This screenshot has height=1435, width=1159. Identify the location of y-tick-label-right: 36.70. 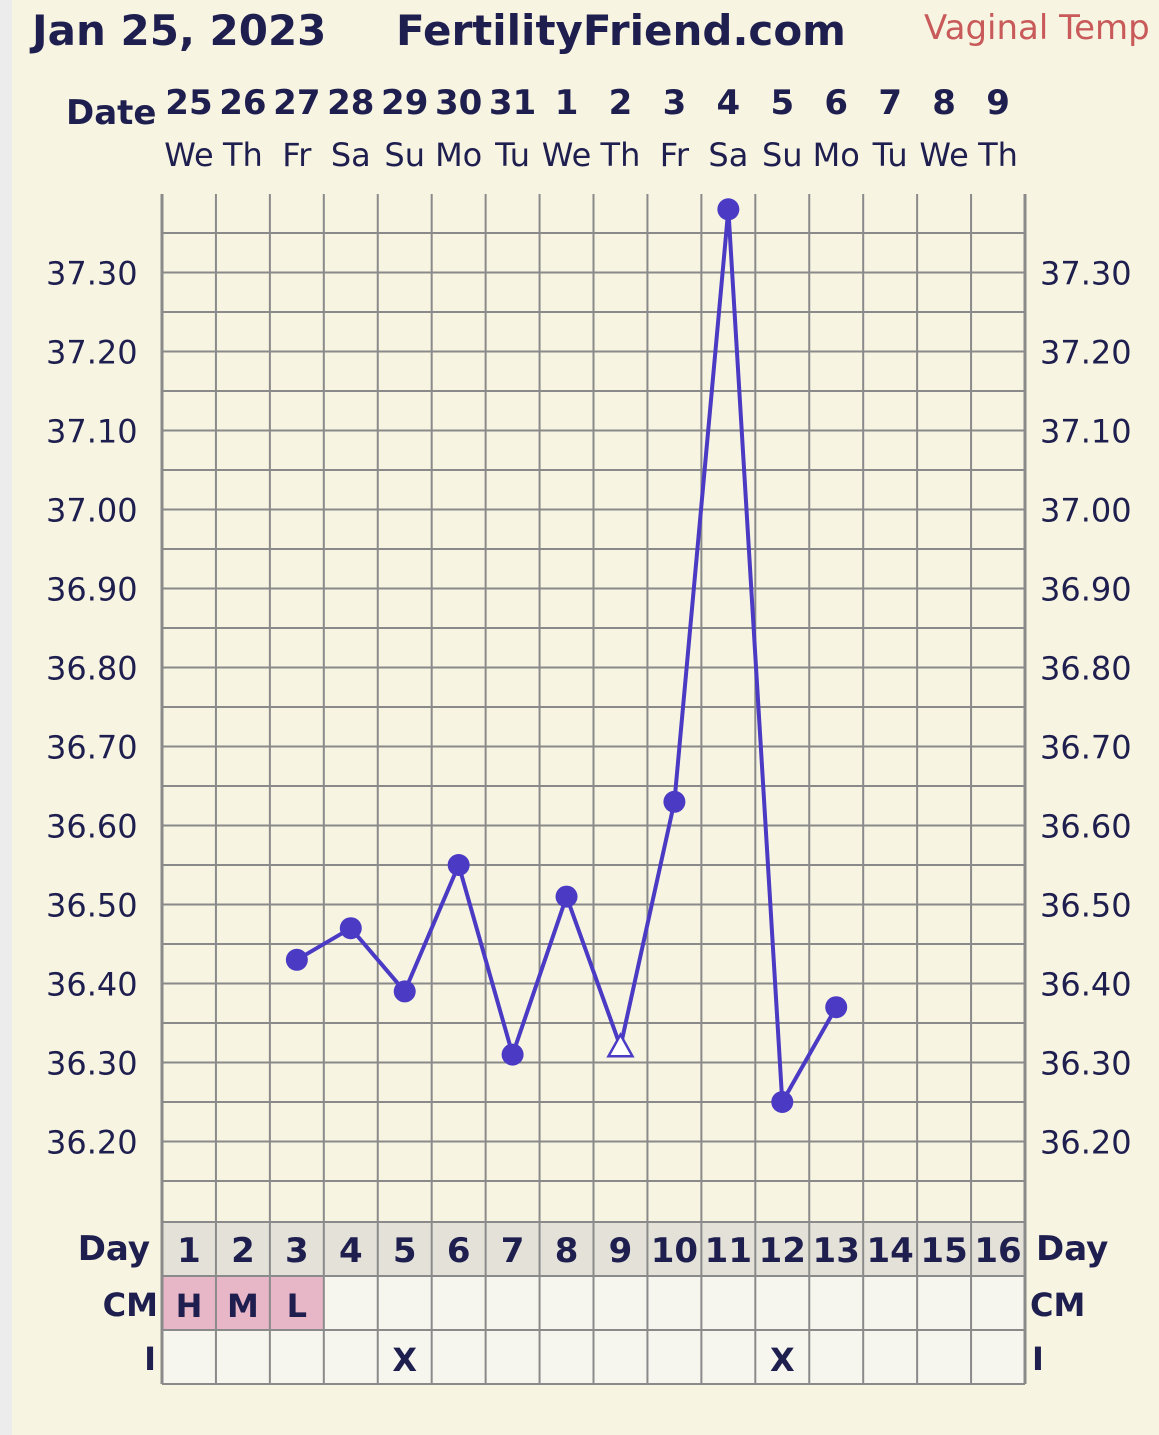
(1086, 748).